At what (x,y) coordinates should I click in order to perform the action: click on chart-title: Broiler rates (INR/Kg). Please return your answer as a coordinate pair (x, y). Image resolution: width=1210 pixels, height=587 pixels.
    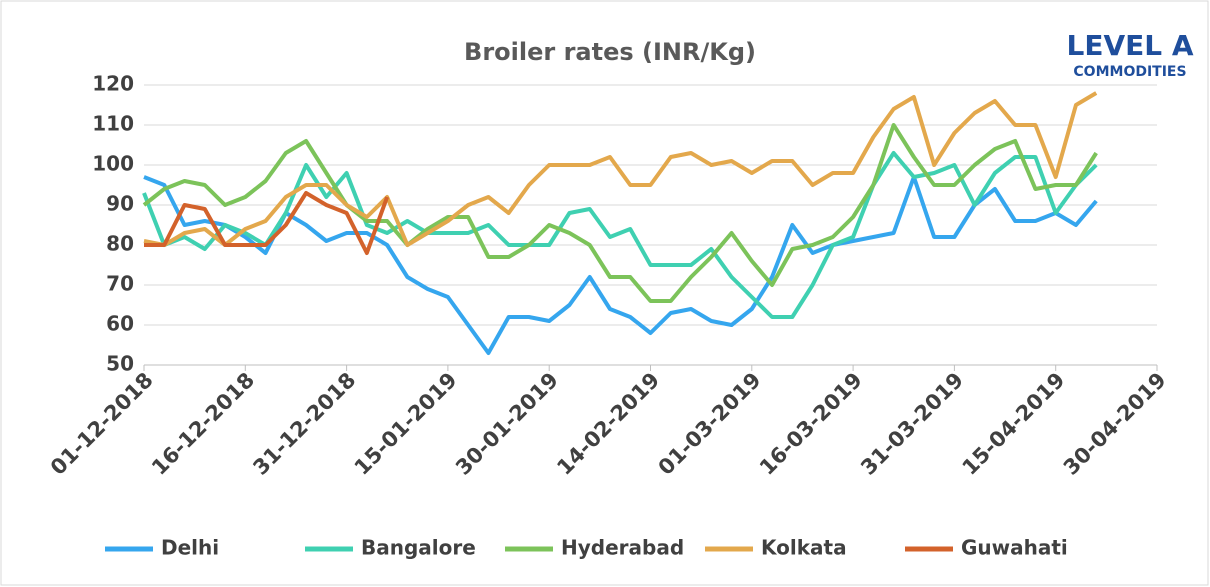
    Looking at the image, I should click on (610, 52).